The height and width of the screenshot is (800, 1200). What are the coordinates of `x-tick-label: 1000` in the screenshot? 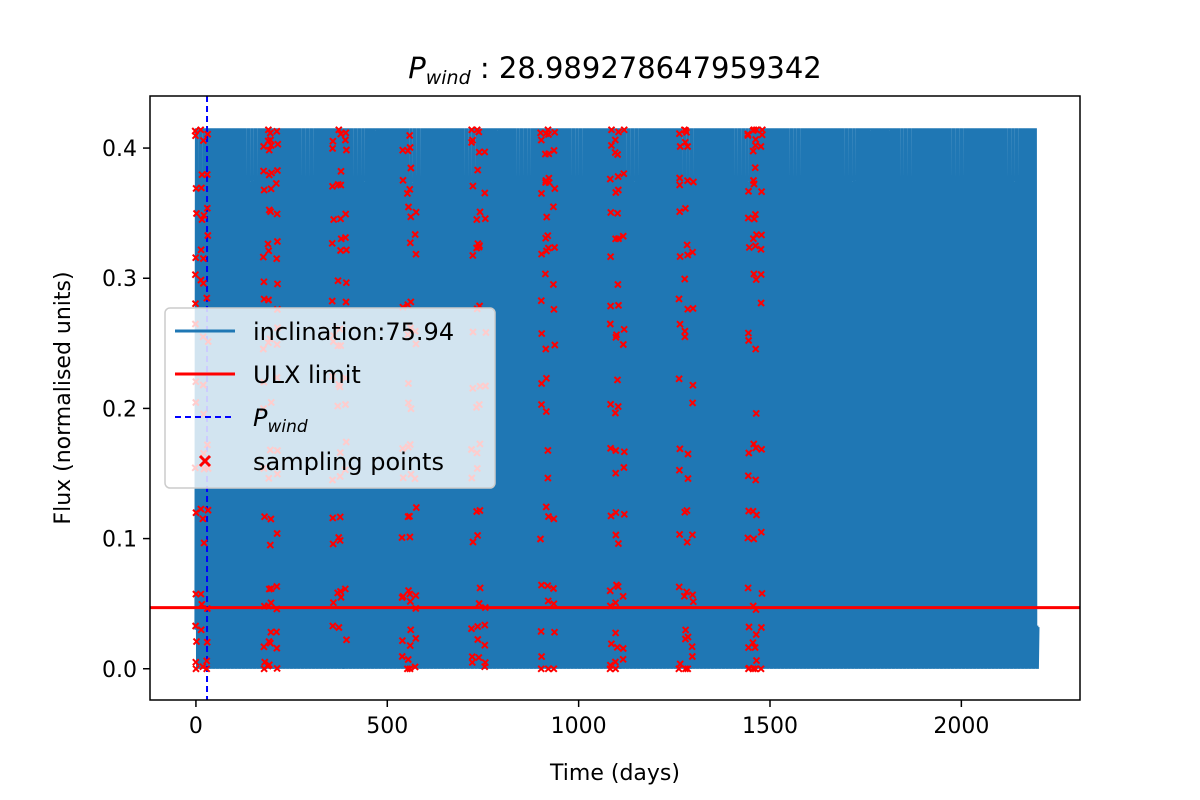 It's located at (579, 726).